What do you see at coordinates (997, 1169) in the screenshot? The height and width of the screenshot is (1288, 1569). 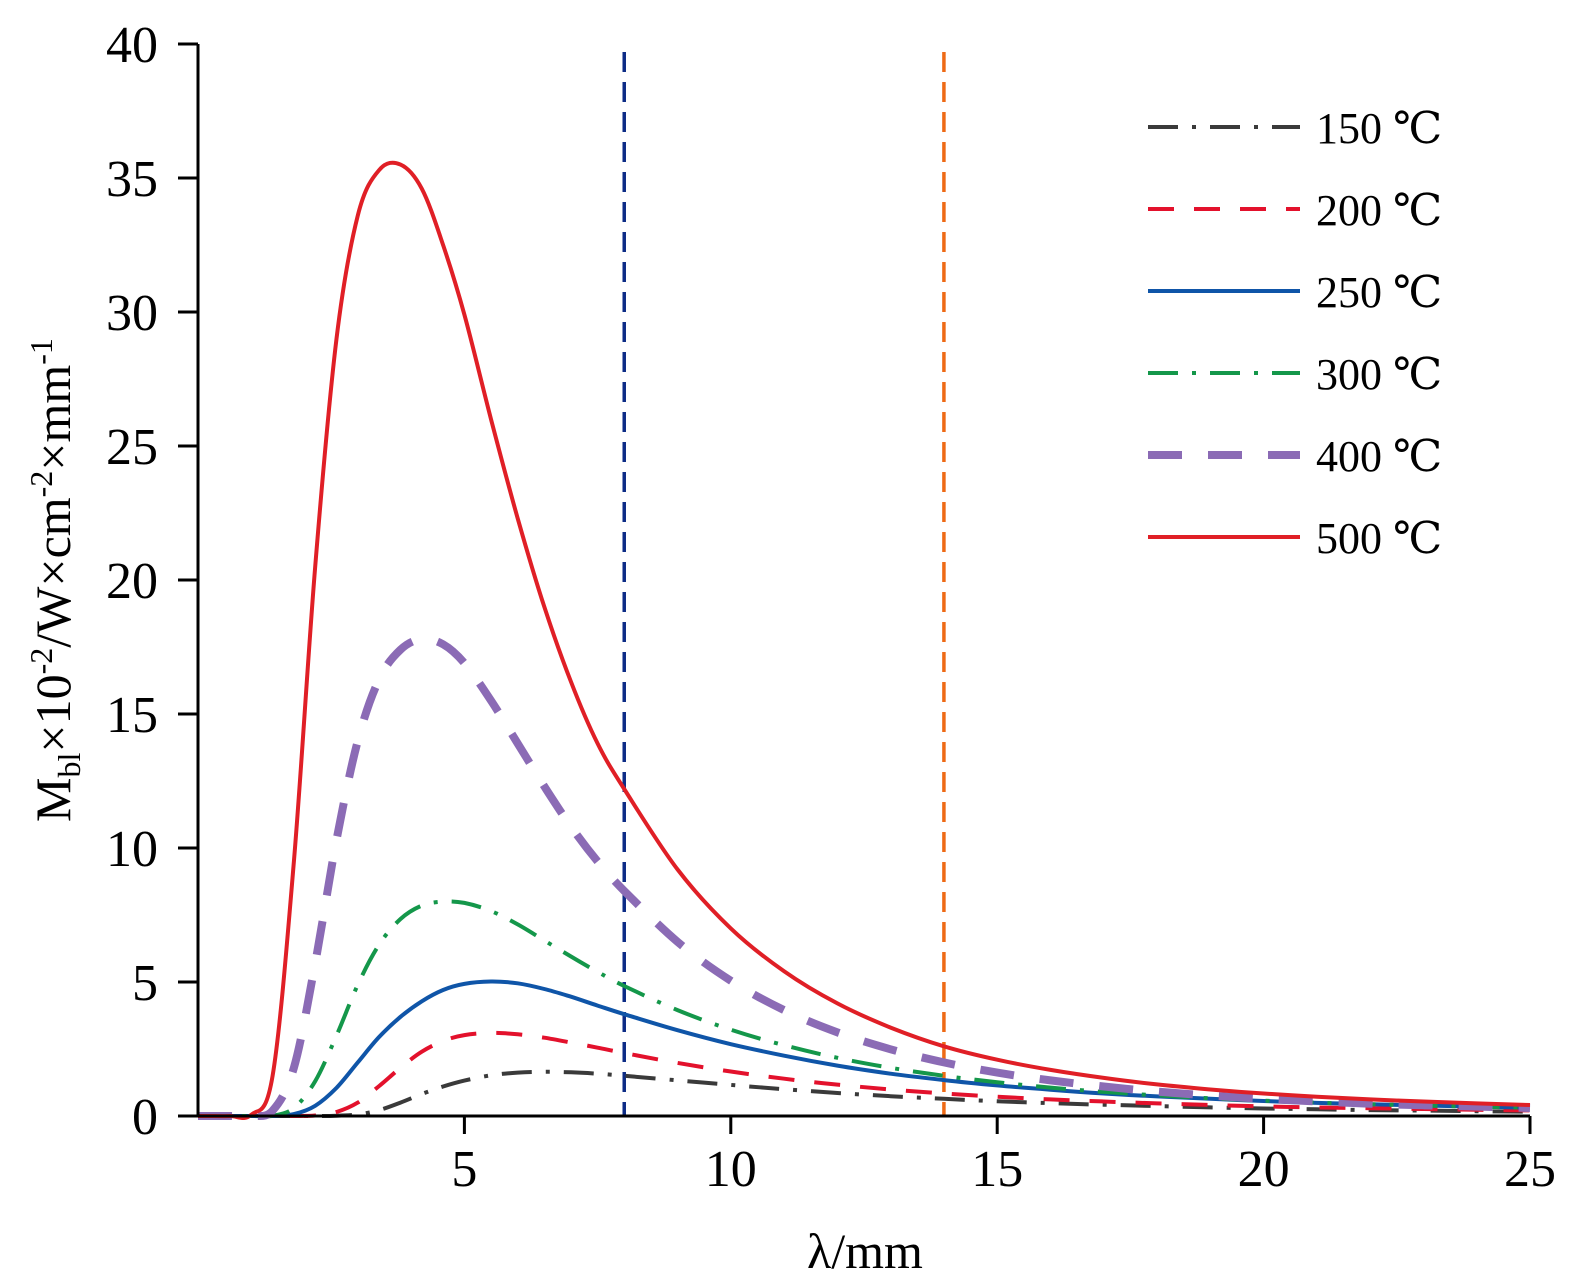 I see `x-tick-label-2: 15` at bounding box center [997, 1169].